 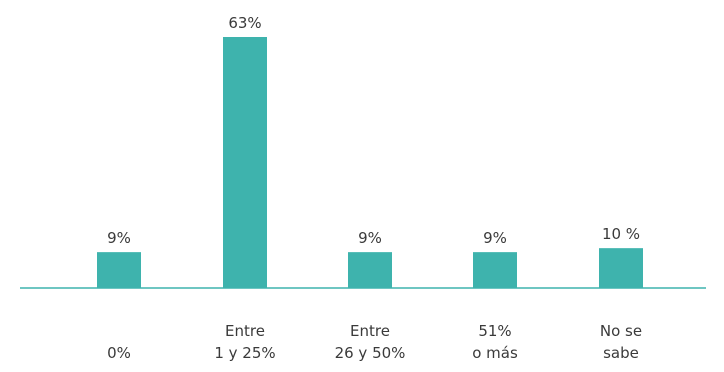 I want to click on category-label-2-line-1: 26 y 50%, so click(x=370, y=353).